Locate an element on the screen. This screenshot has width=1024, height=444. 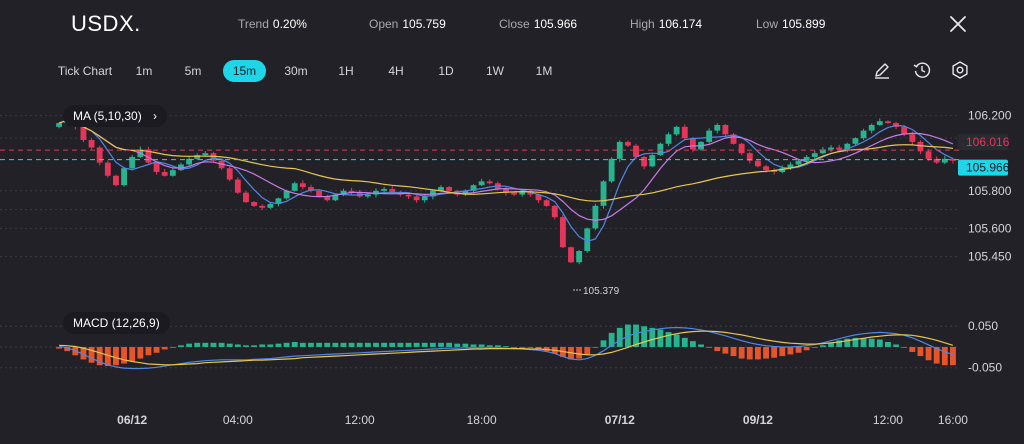
timeframe-30m: 30m is located at coordinates (296, 71).